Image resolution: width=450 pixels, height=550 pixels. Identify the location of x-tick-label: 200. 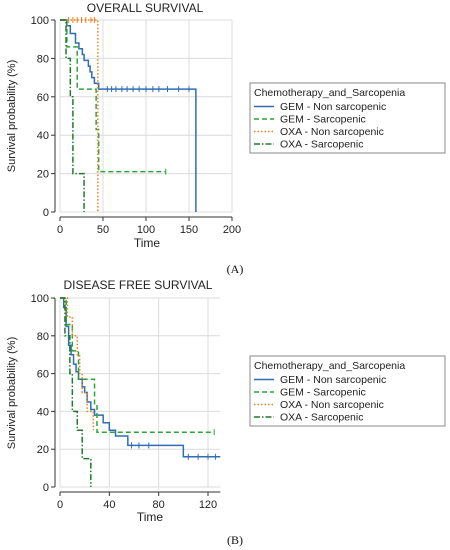
(232, 230).